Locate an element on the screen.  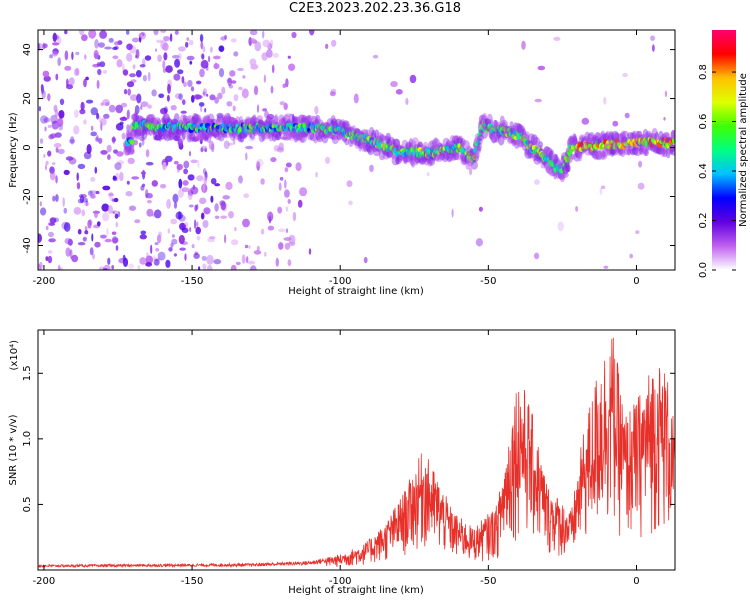
y-tick-label: 40 is located at coordinates (27, 49).